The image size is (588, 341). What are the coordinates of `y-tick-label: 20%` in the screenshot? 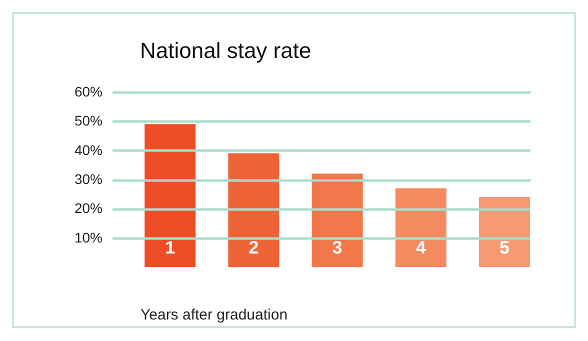 It's located at (88, 208).